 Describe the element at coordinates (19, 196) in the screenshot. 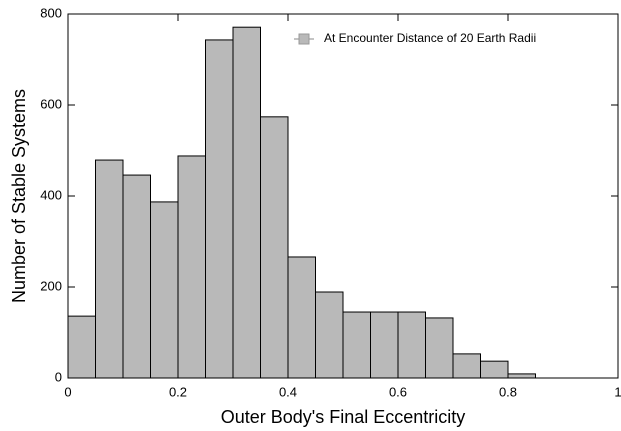

I see `y-axis-title: Number of Stable Systems` at that location.